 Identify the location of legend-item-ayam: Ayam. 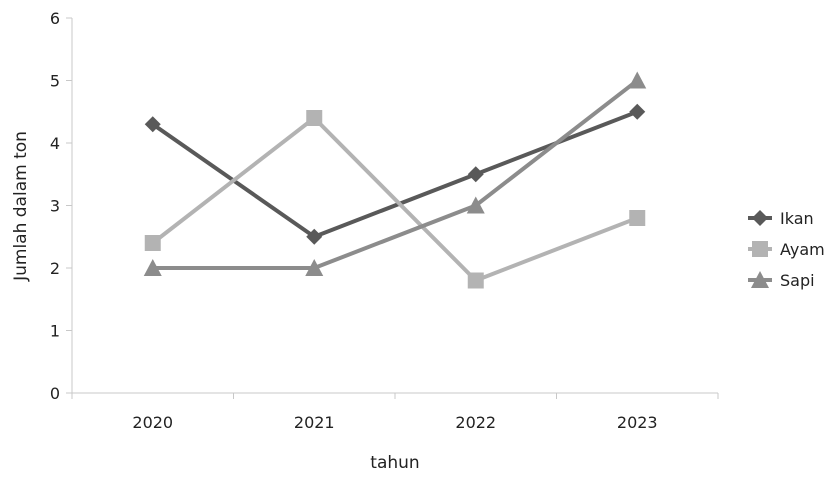
(786, 249).